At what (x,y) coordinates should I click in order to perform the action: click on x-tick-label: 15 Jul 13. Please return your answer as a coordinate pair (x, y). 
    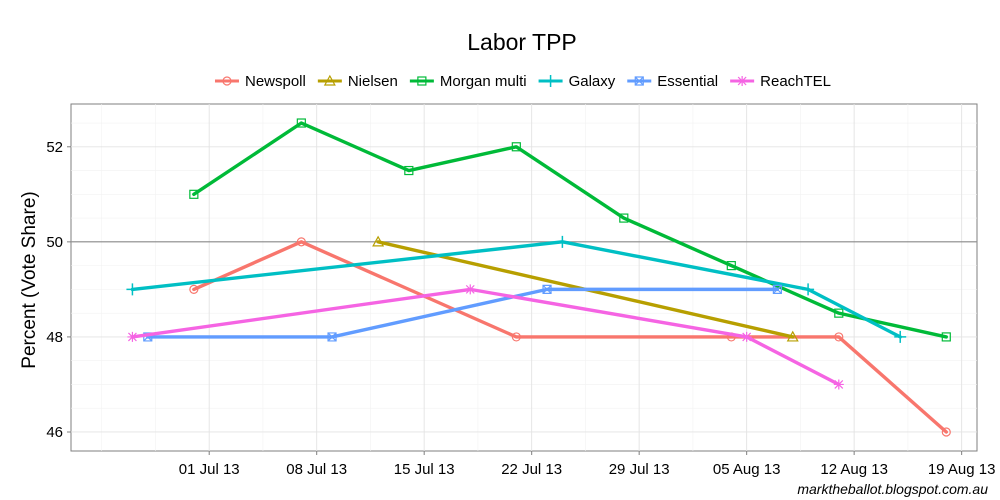
    Looking at the image, I should click on (424, 469).